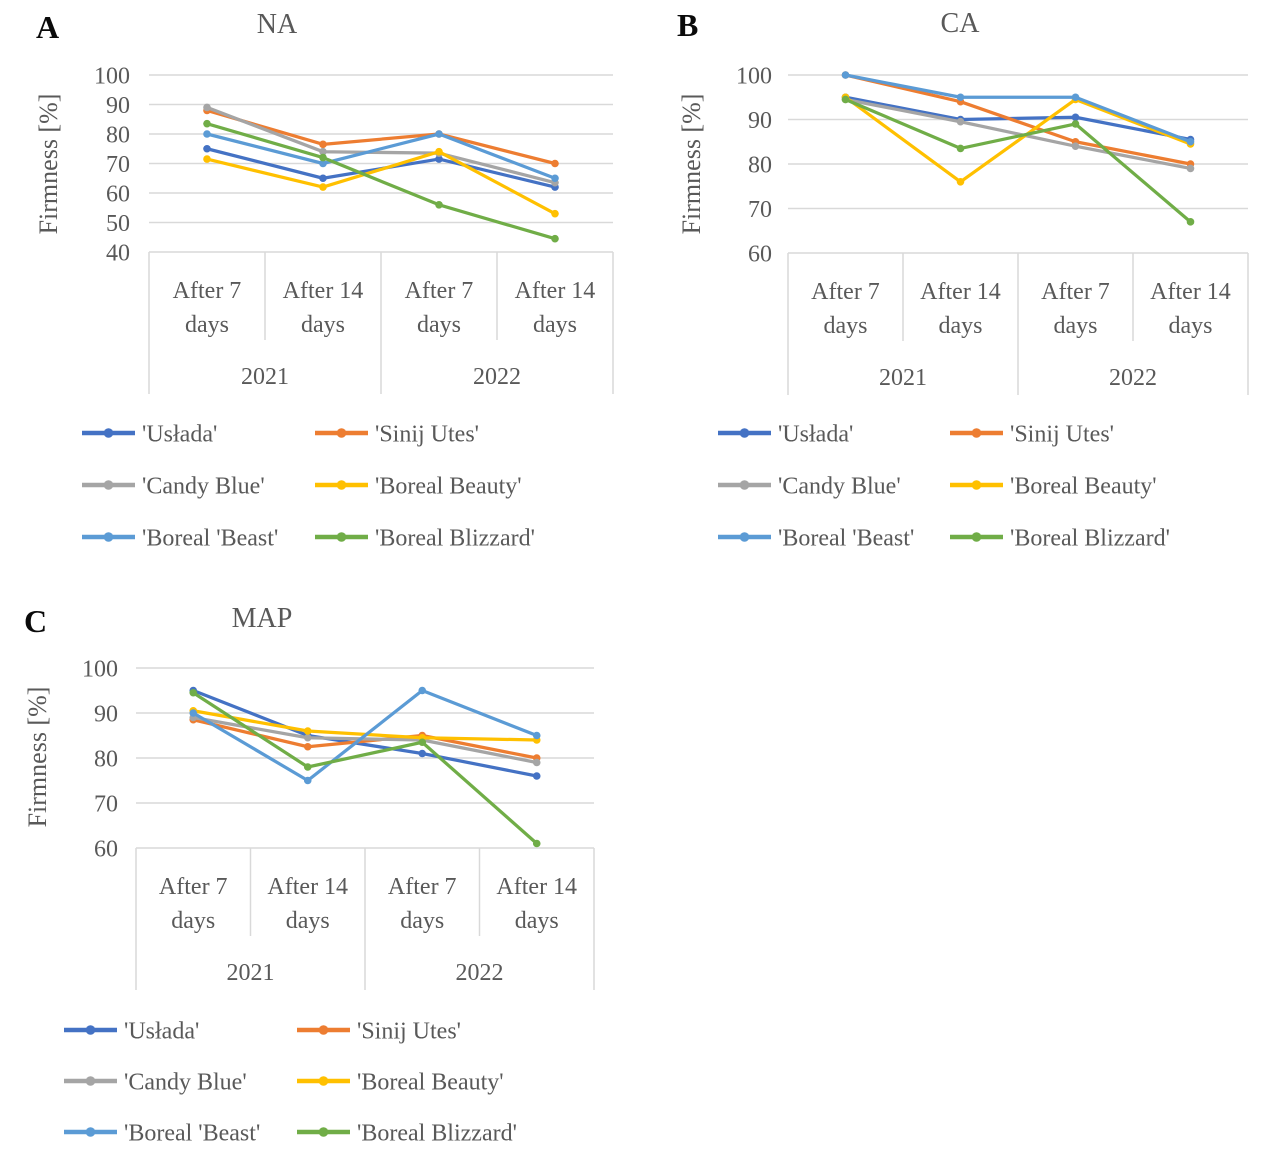 The image size is (1280, 1161). What do you see at coordinates (118, 224) in the screenshot?
I see `y-tick-label: 50` at bounding box center [118, 224].